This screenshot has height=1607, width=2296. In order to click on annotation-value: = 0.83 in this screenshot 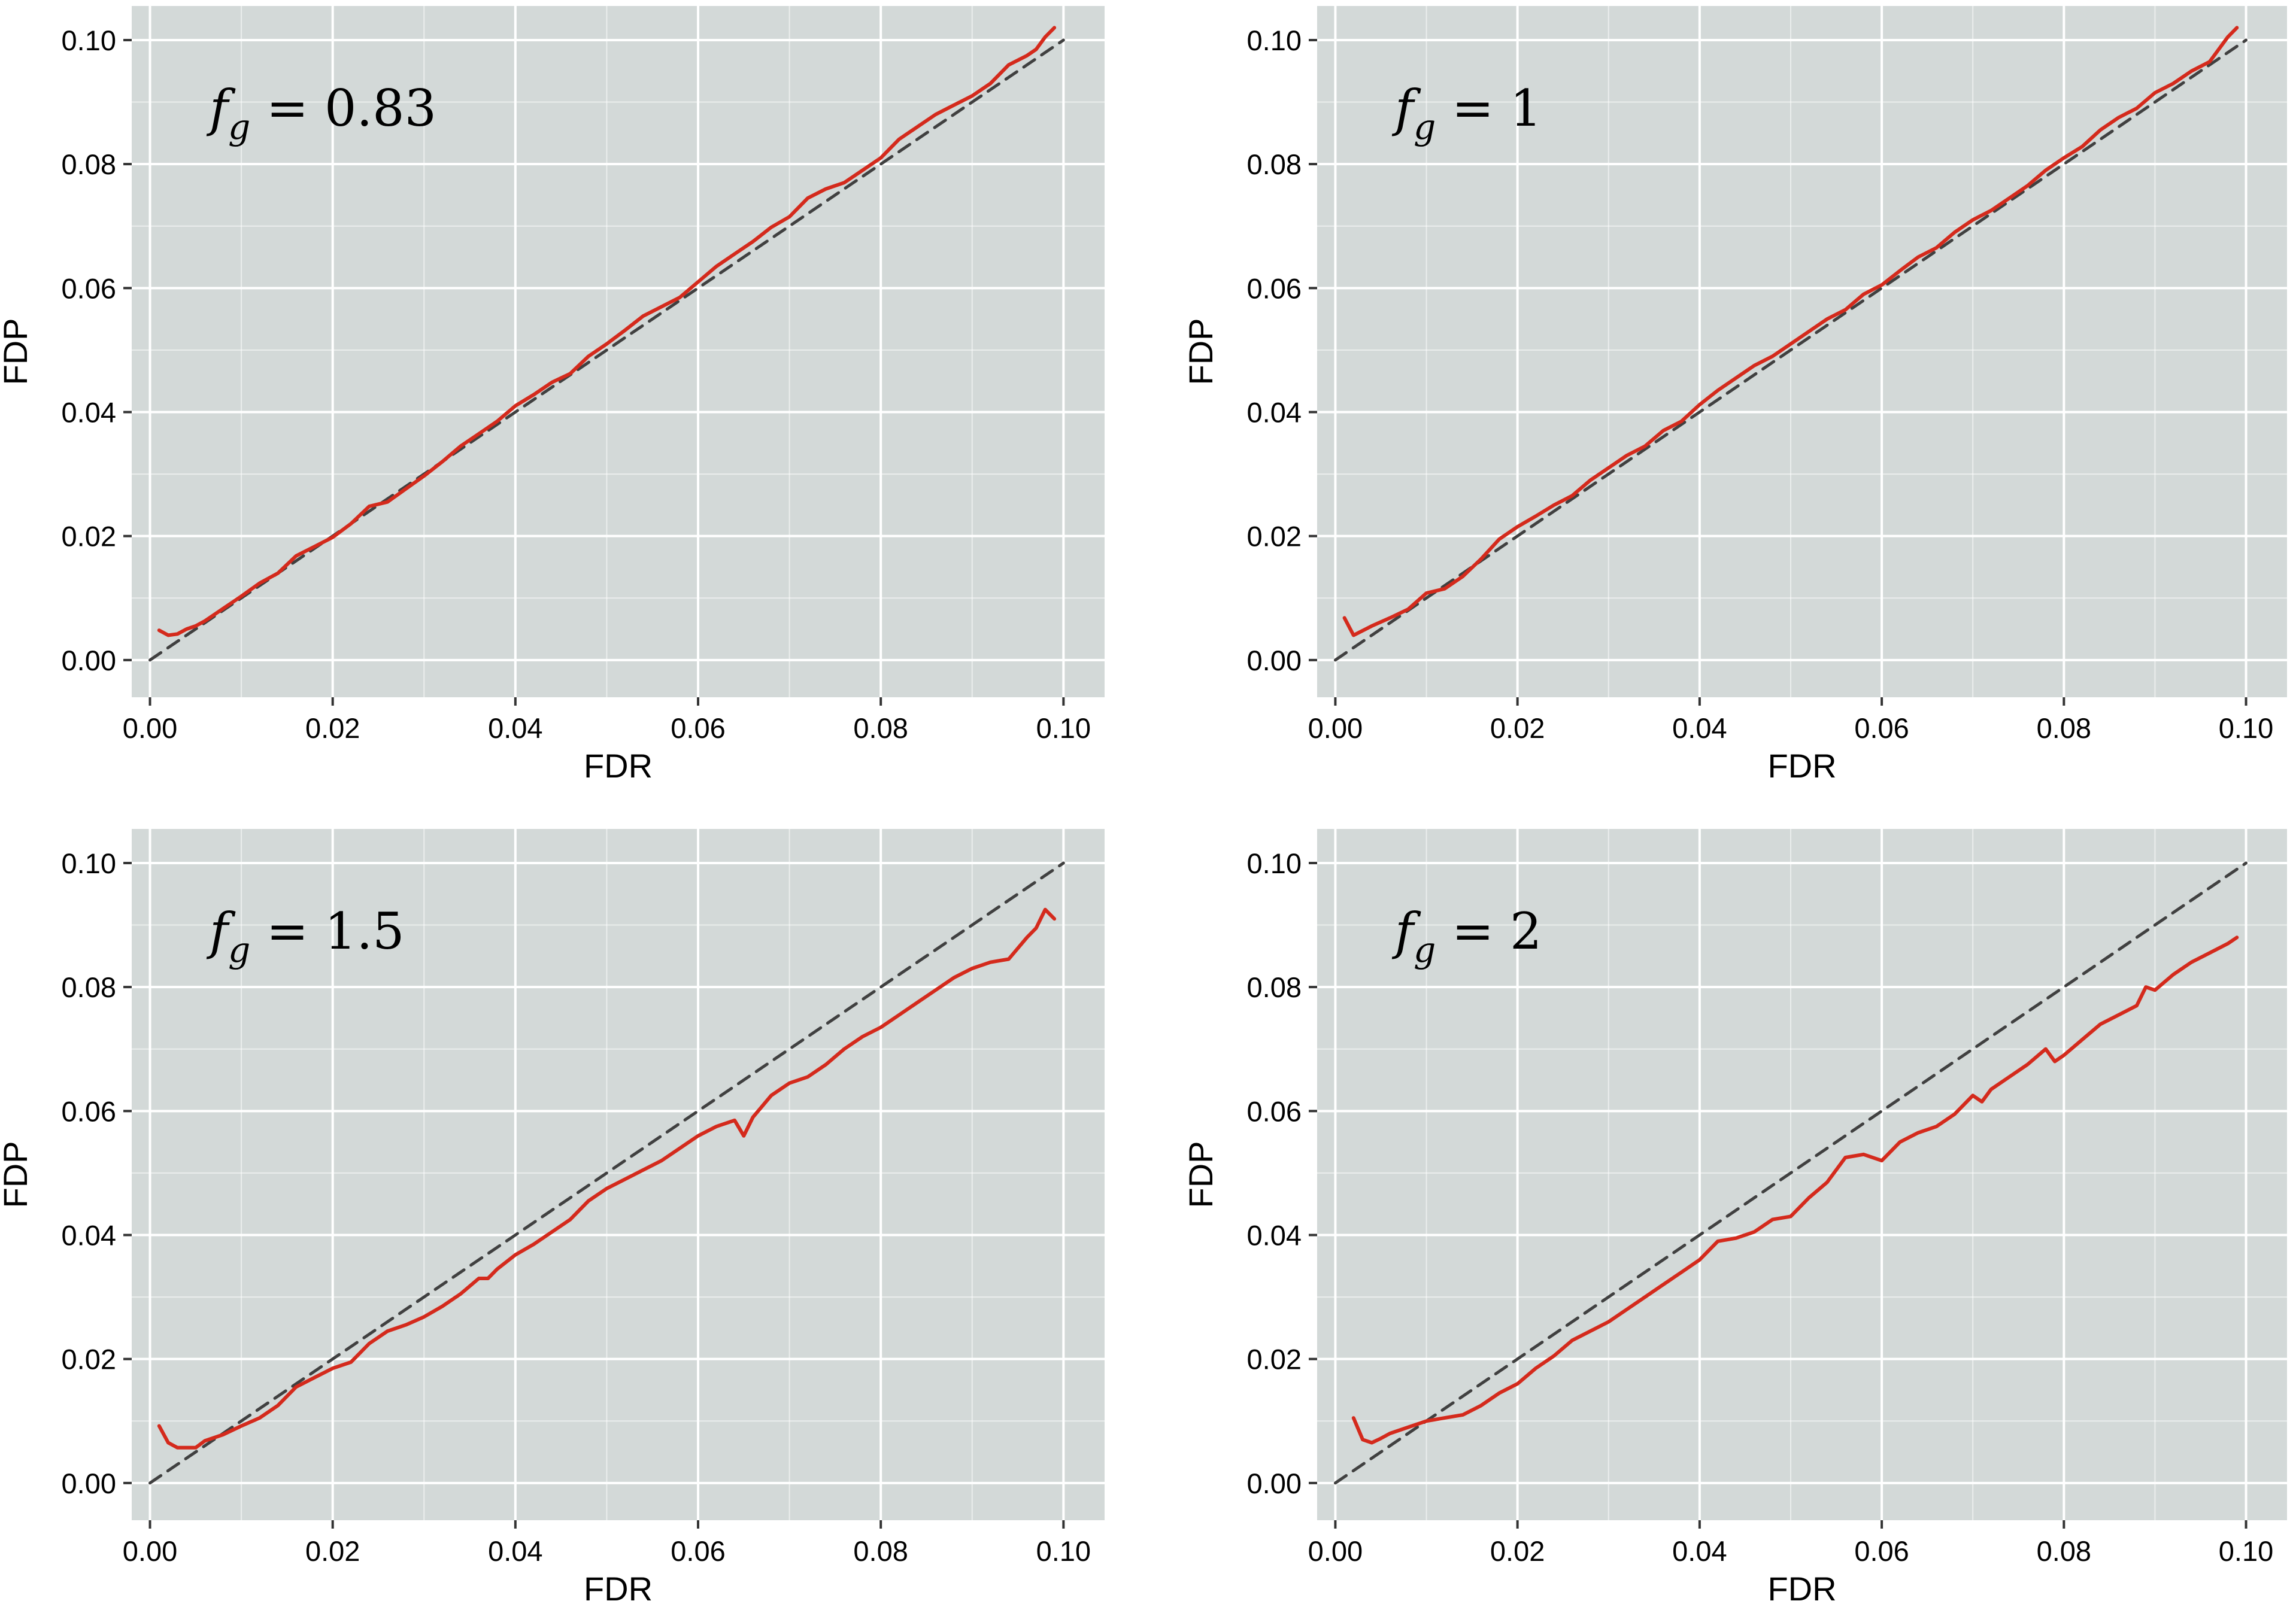, I will do `click(343, 108)`.